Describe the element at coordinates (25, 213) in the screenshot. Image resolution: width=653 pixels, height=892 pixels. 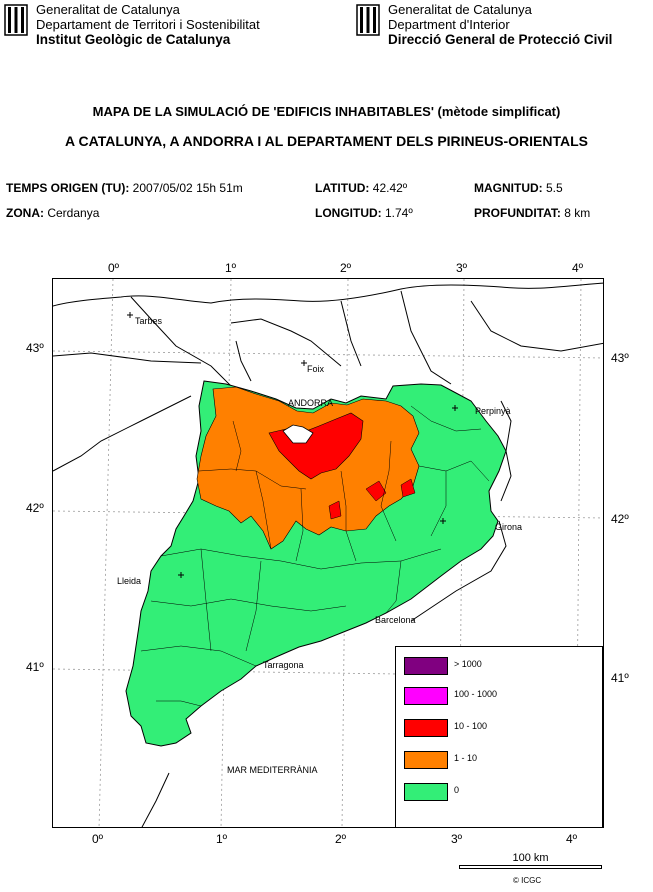
I see `zona-label: ZONA:` at that location.